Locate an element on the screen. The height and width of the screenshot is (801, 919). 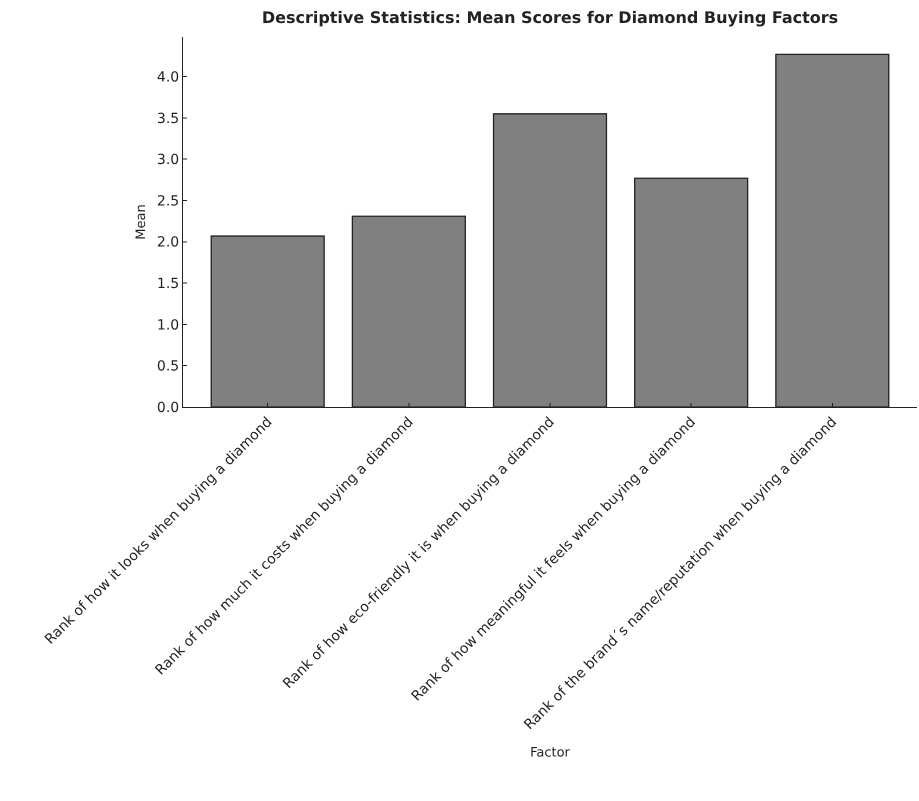
chart-title: Descriptive Statistics: Mean Scores for Diamond Buying Factors is located at coordinates (550, 18).